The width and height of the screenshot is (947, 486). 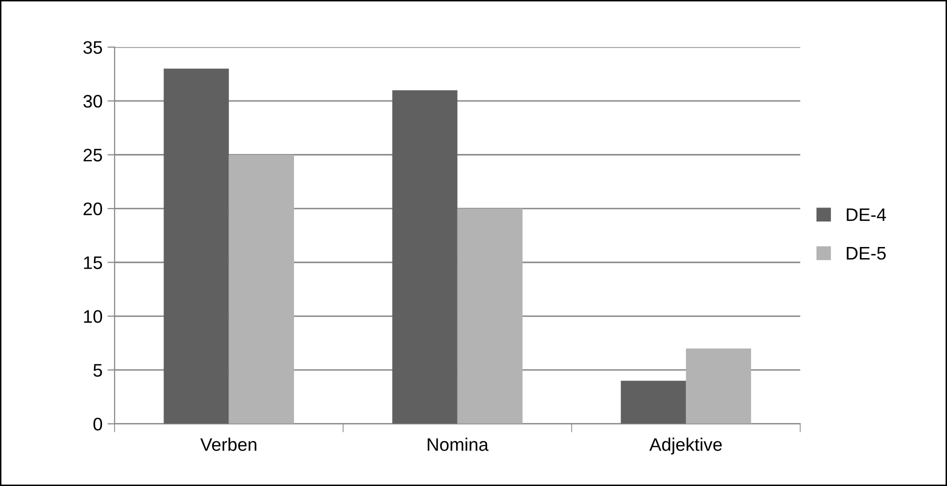 What do you see at coordinates (92, 101) in the screenshot?
I see `y-tick-label: 30` at bounding box center [92, 101].